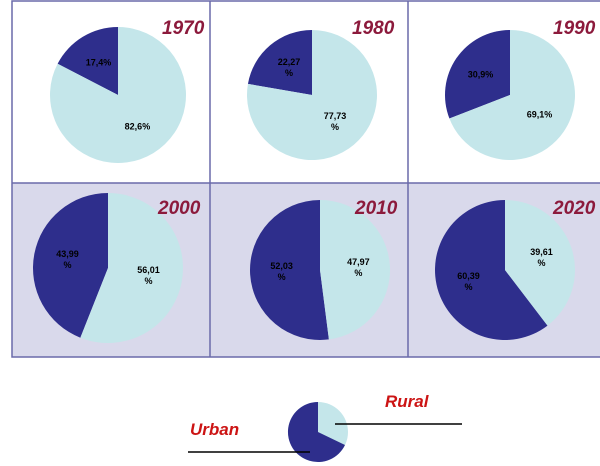  What do you see at coordinates (325, 431) in the screenshot?
I see `legend-icon` at bounding box center [325, 431].